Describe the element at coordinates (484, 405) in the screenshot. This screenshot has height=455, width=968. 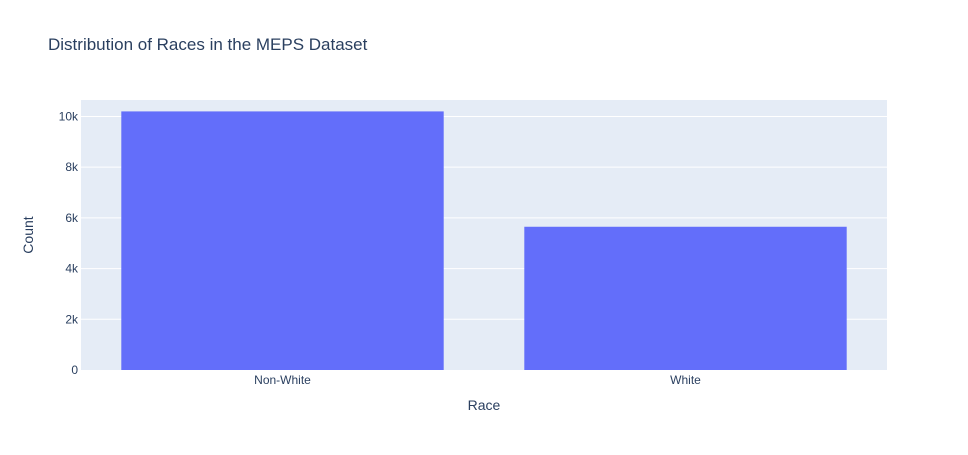
I see `x-axis-title: Race` at that location.